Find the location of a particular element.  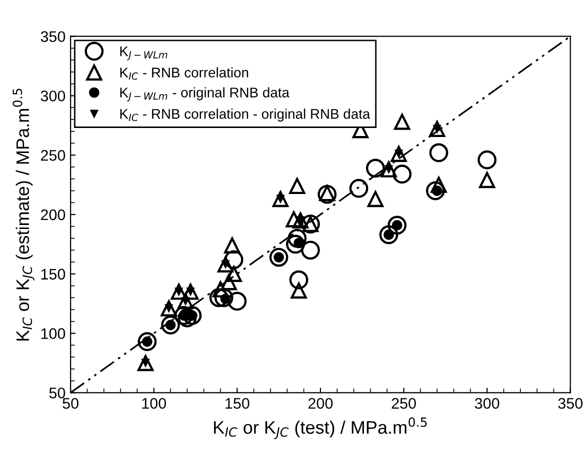

y-tick-label: 200 is located at coordinates (53, 214).